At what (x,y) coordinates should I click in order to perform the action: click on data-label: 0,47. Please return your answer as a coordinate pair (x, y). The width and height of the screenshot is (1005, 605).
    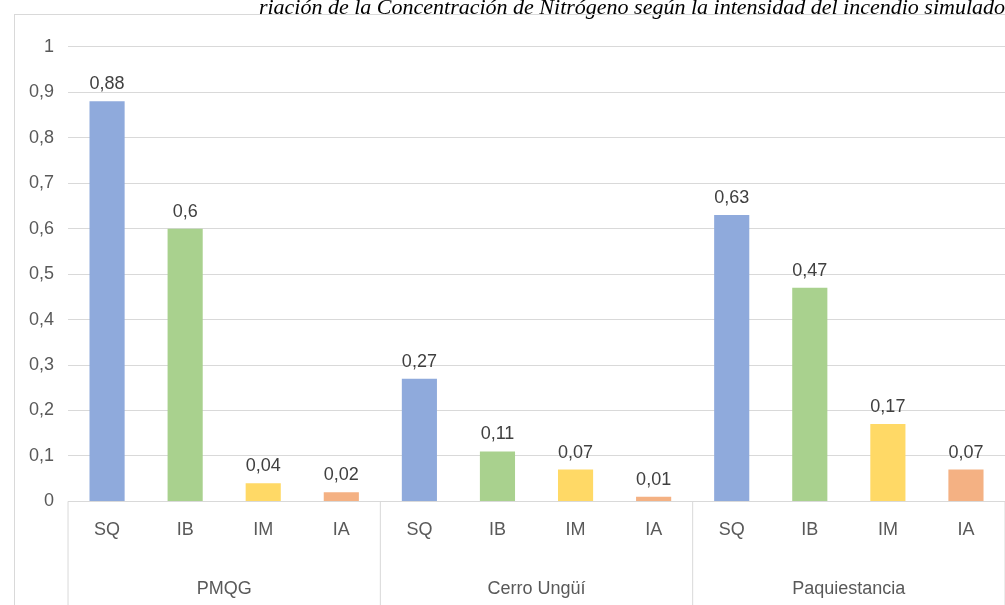
    Looking at the image, I should click on (810, 269).